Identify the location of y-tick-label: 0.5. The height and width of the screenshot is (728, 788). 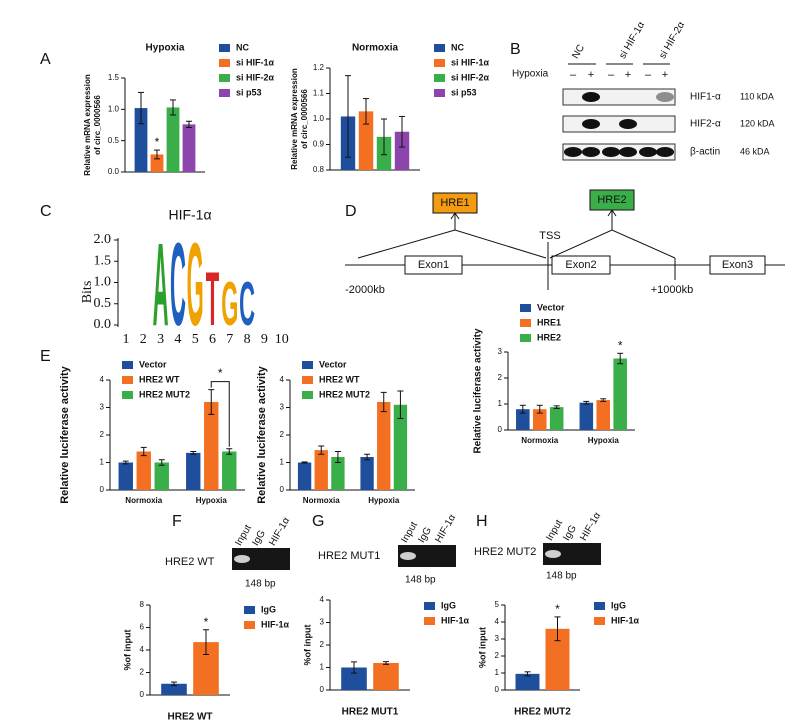
(114, 140).